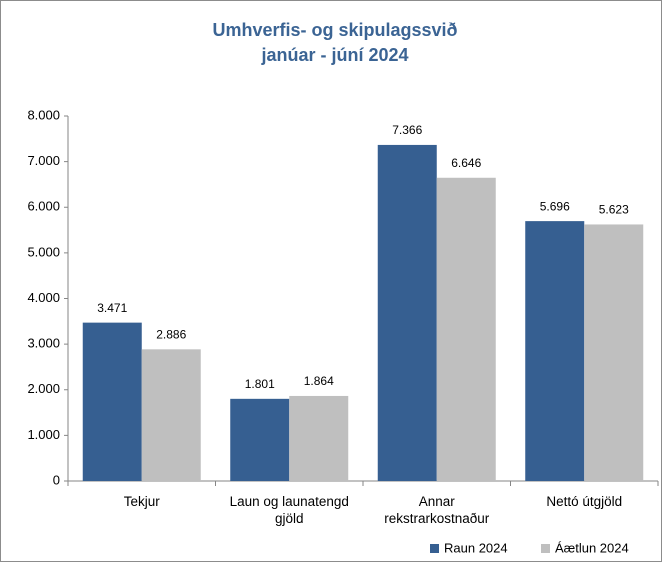 The height and width of the screenshot is (562, 662). Describe the element at coordinates (43, 114) in the screenshot. I see `y-tick-label: 8.000` at that location.